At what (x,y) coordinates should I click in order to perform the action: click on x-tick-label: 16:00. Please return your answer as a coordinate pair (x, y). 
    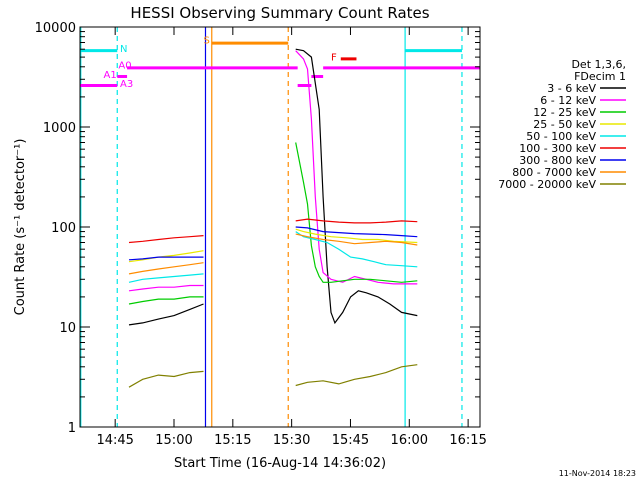
    Looking at the image, I should click on (409, 440).